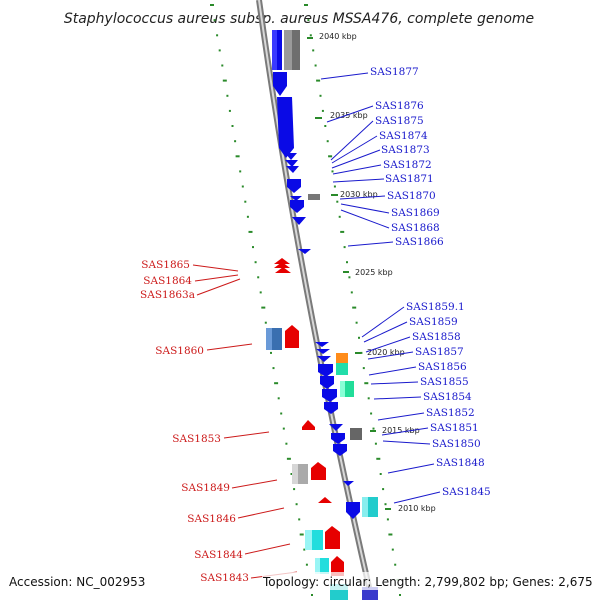  Describe the element at coordinates (409, 179) in the screenshot. I see `gene-label: SAS1871` at that location.